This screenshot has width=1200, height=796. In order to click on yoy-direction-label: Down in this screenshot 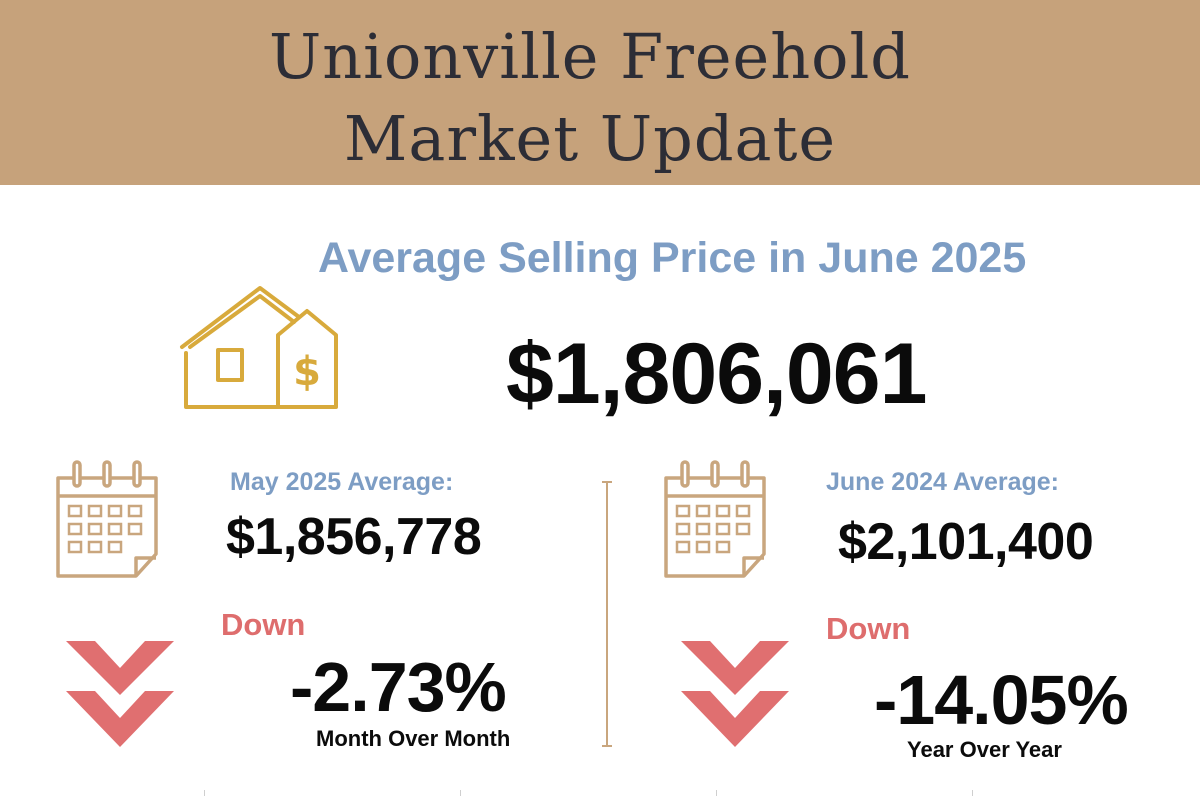, I will do `click(868, 628)`.